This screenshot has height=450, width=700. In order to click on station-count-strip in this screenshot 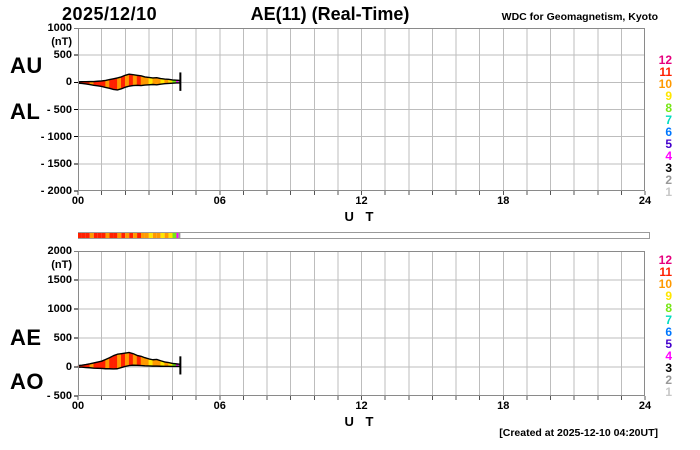, I will do `click(364, 235)`.